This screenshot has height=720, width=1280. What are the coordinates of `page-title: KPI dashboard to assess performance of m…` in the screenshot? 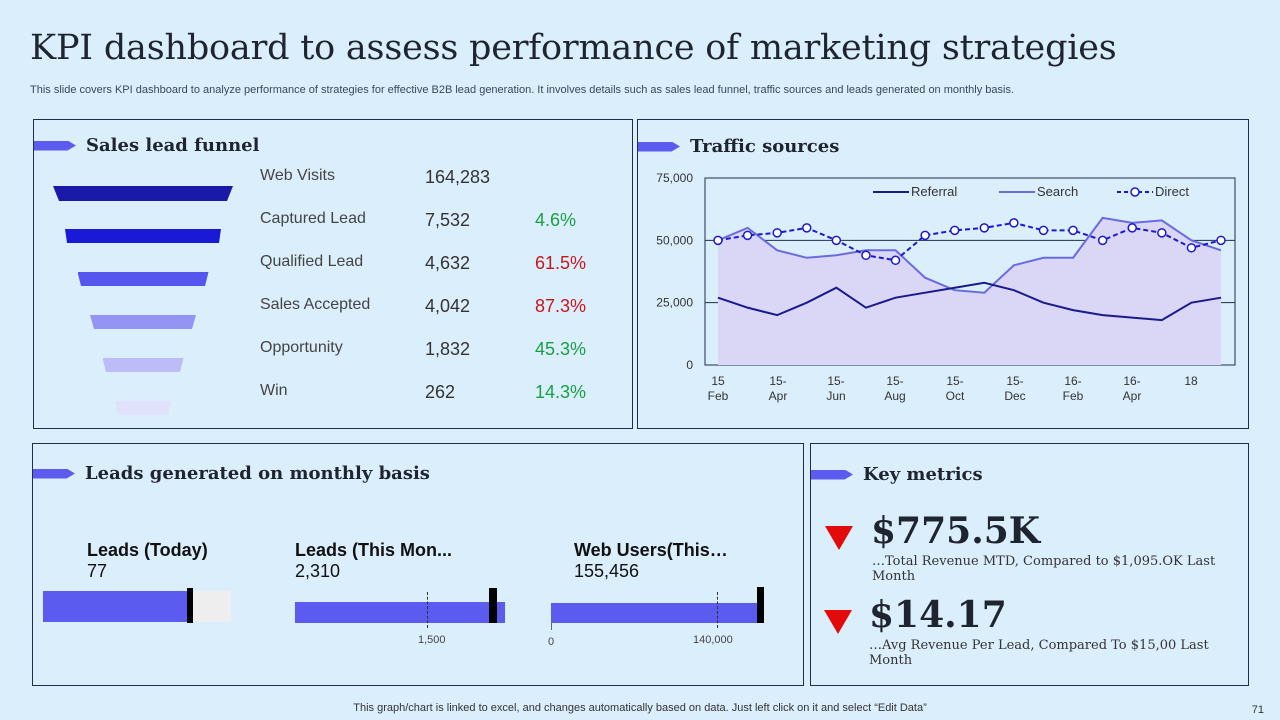 It's located at (573, 48).